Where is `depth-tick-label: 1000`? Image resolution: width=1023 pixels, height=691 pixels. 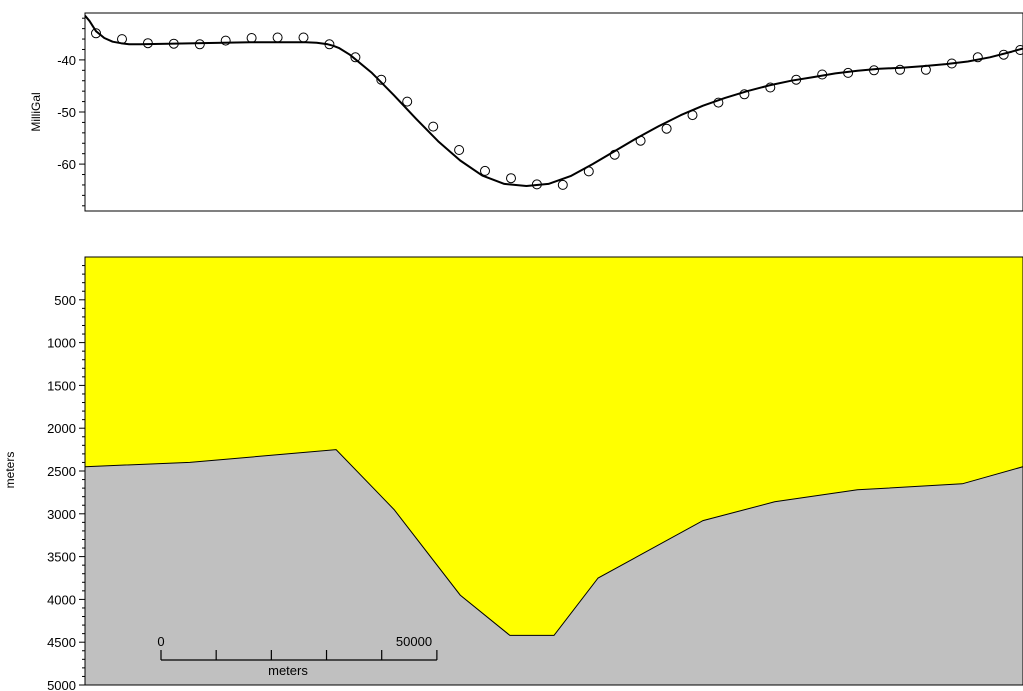
depth-tick-label: 1000 is located at coordinates (61, 343).